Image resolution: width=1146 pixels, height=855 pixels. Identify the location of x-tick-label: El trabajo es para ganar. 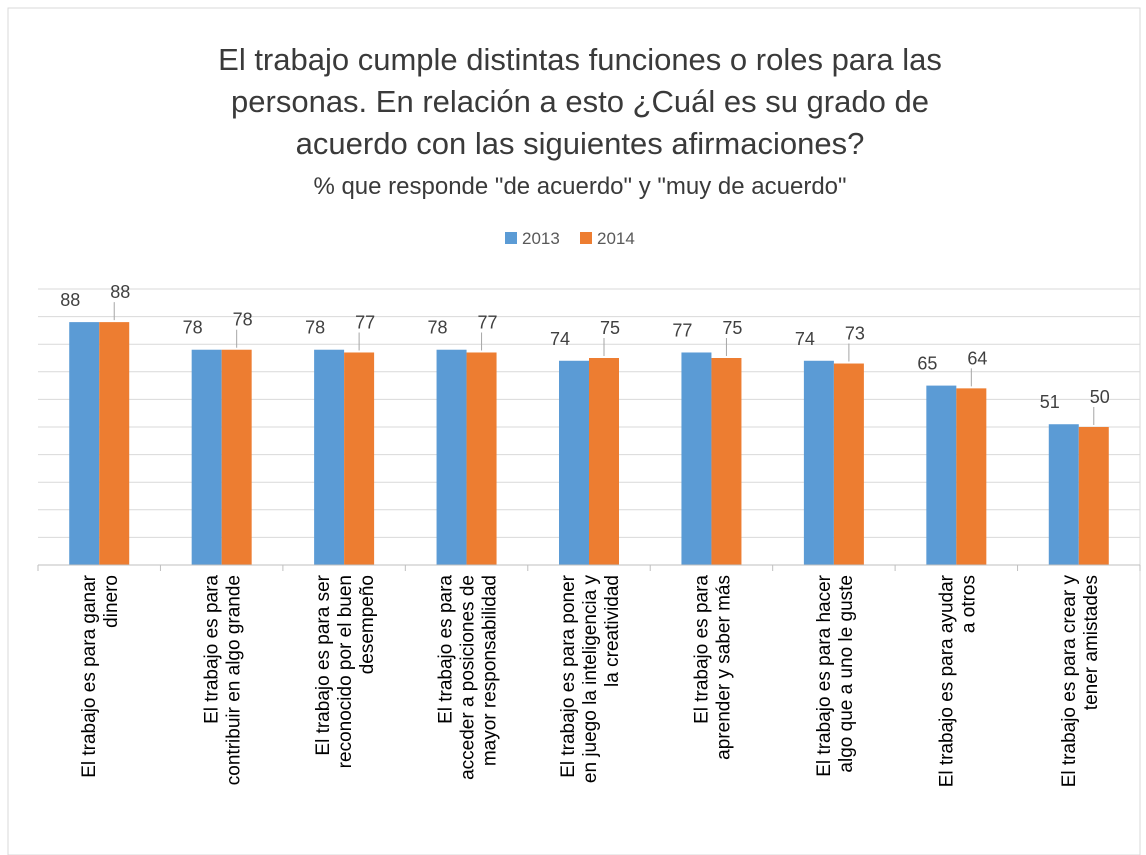
(89, 675).